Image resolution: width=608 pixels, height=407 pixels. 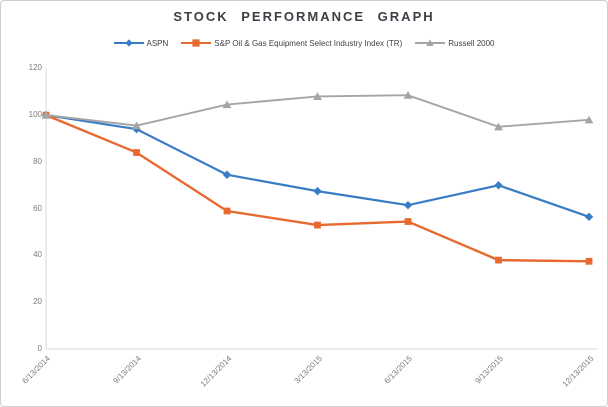 What do you see at coordinates (471, 43) in the screenshot?
I see `legend-label-russell-2000: Russell 2000` at bounding box center [471, 43].